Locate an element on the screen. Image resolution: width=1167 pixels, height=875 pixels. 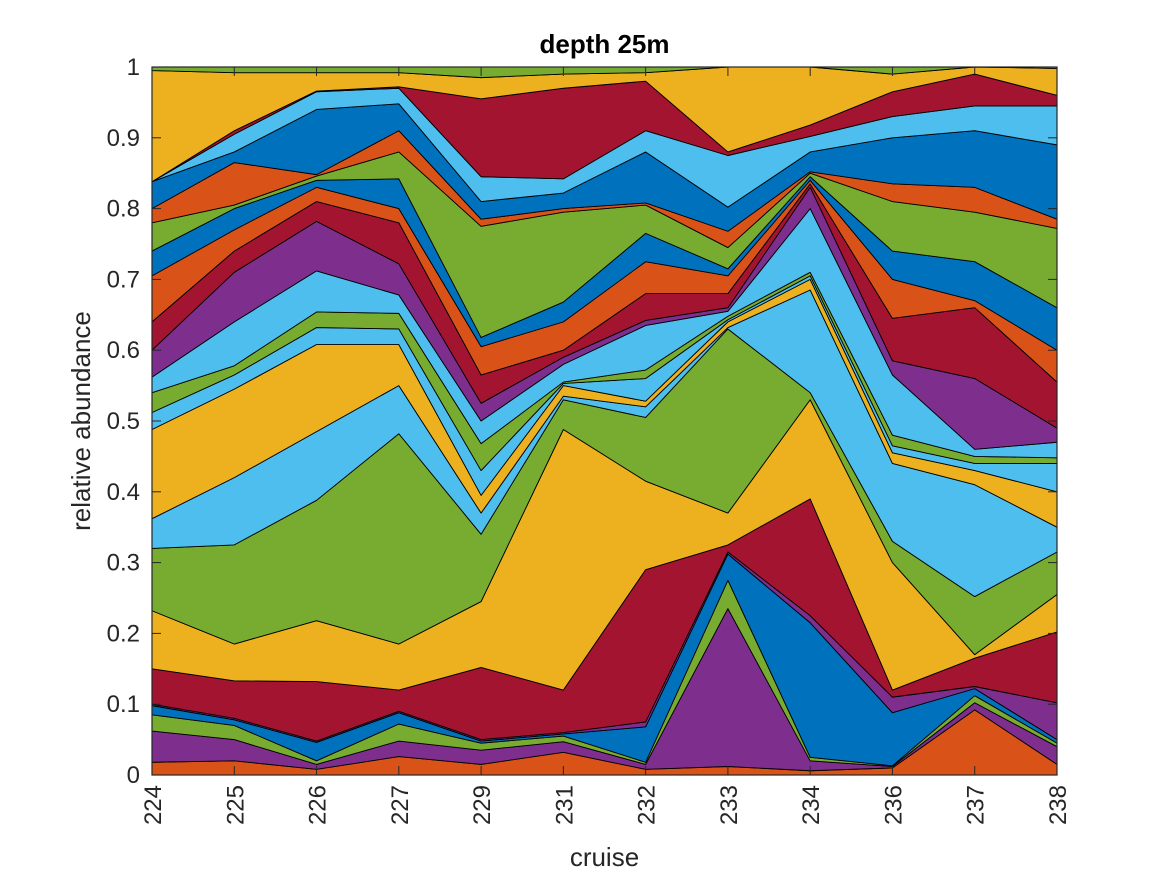
chart-title: depth 25m is located at coordinates (604, 44).